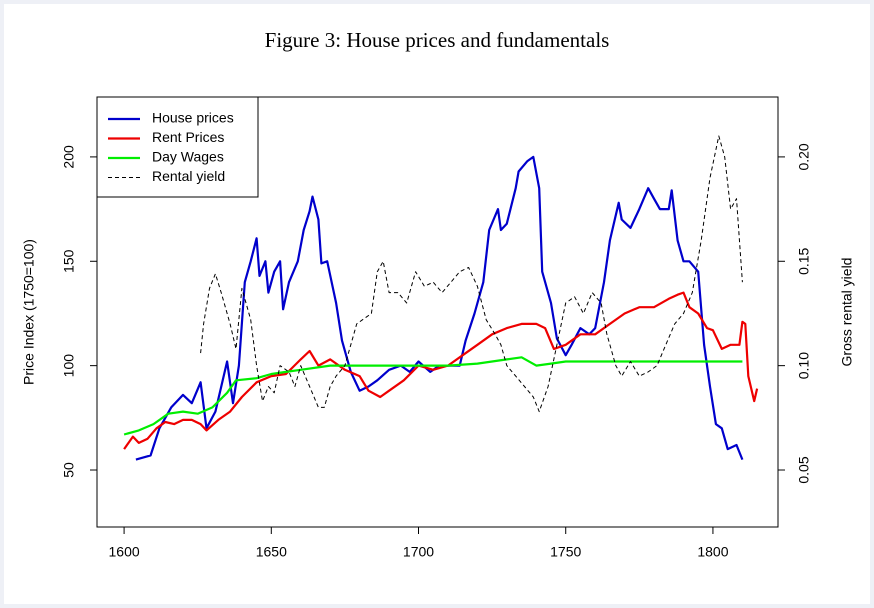  What do you see at coordinates (124, 552) in the screenshot?
I see `x-tick-label: 1600` at bounding box center [124, 552].